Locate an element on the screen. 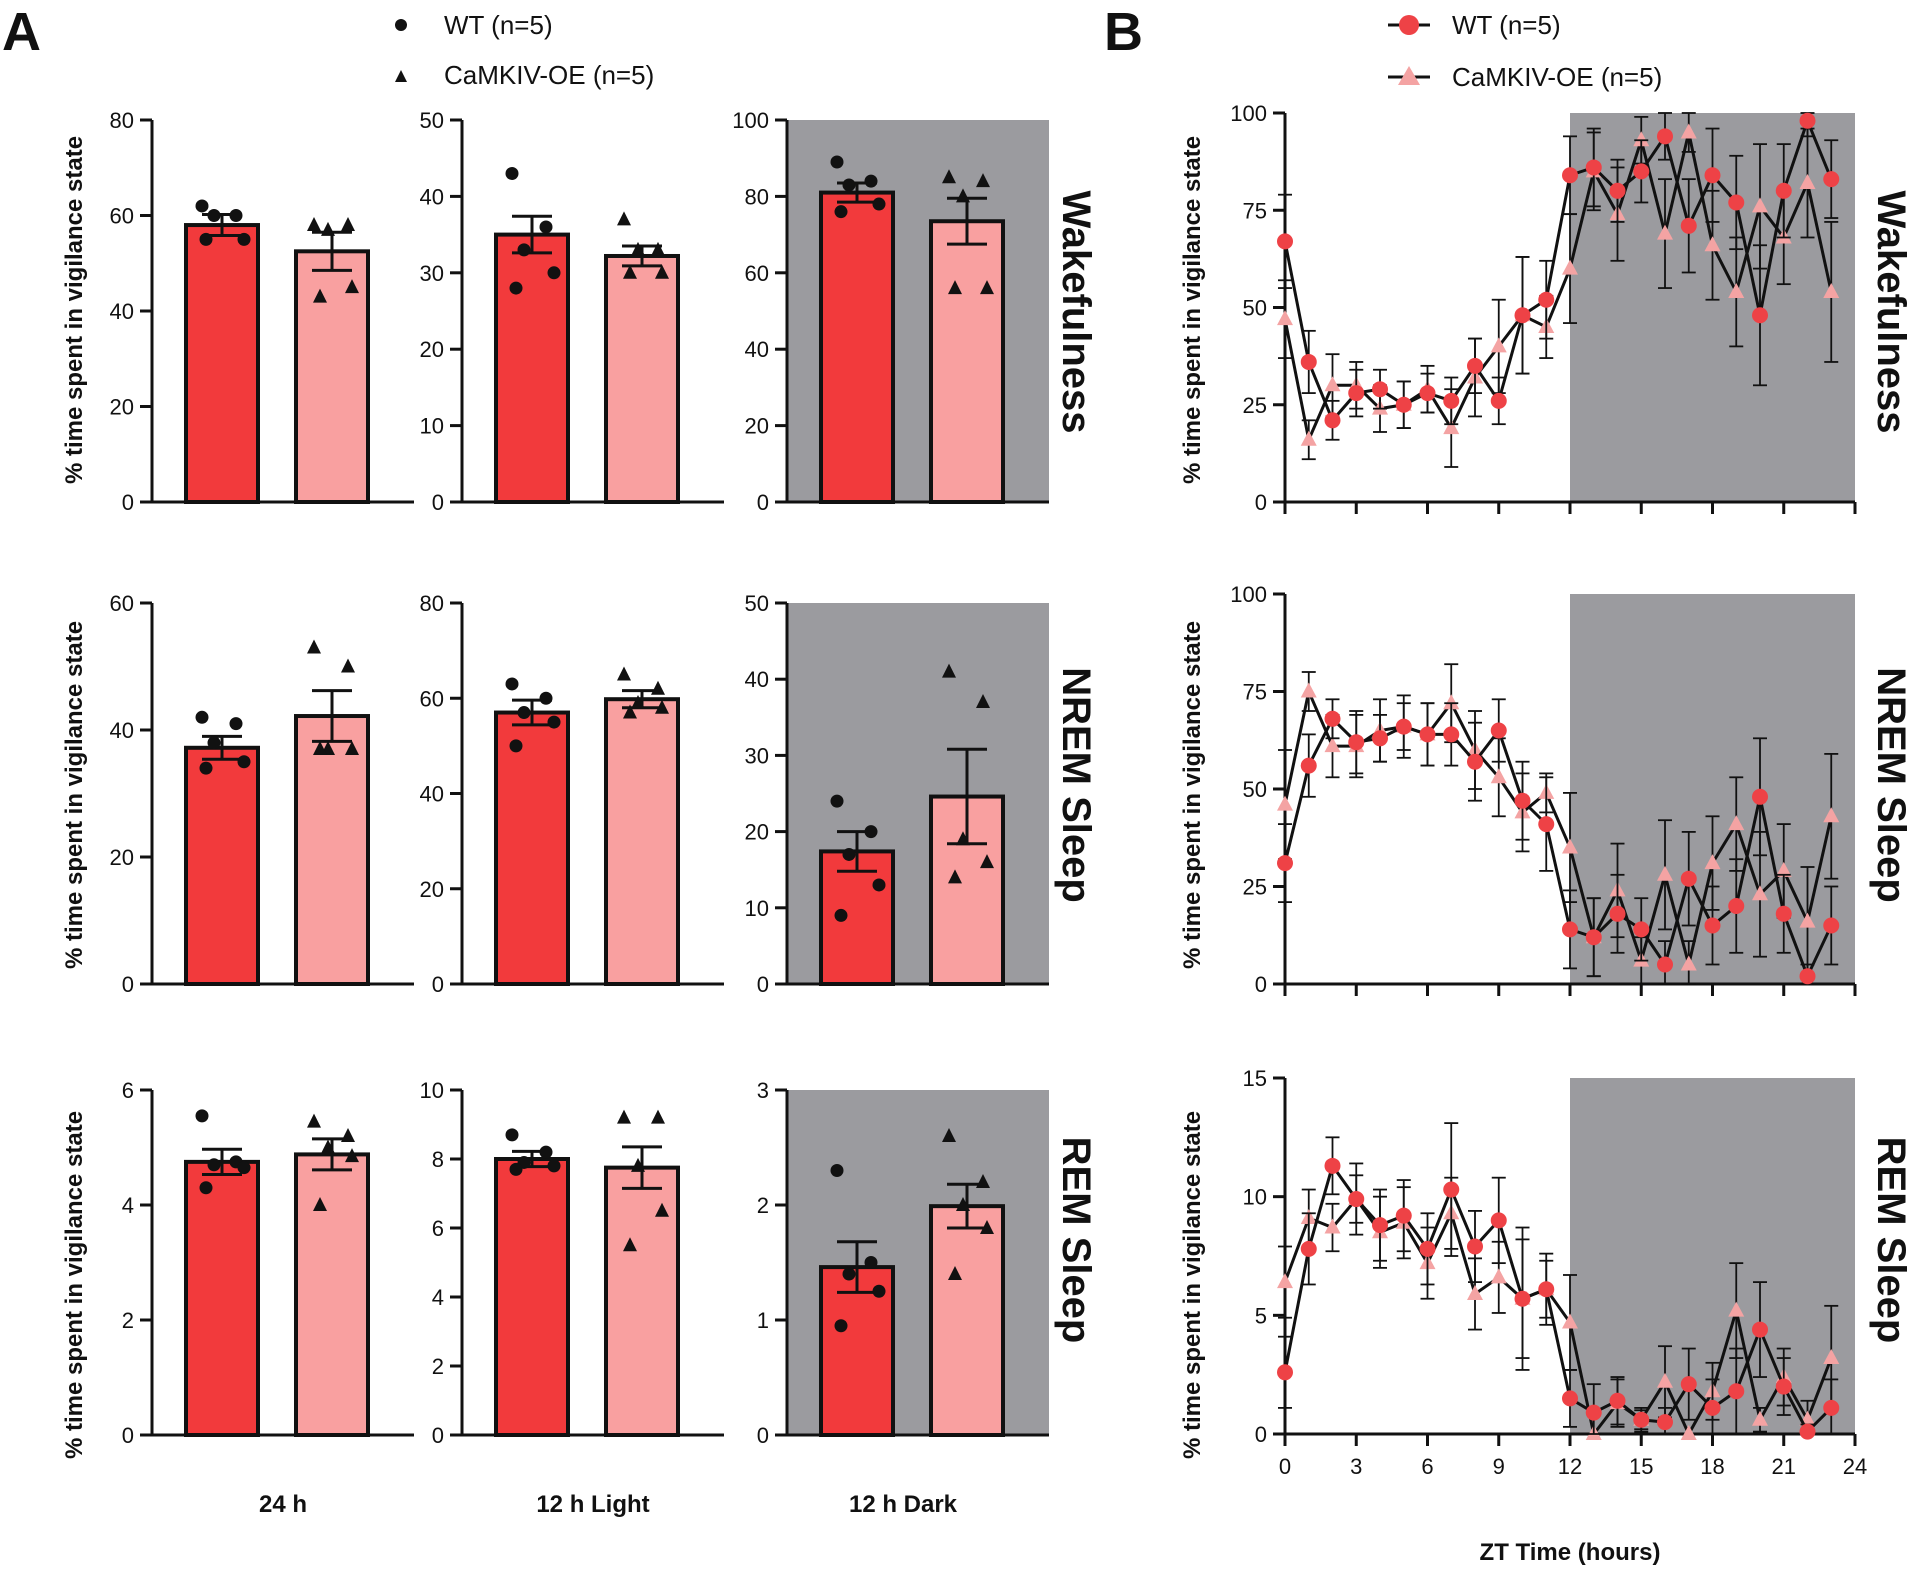 The image size is (1908, 1569). y-tick-label: 20 is located at coordinates (757, 832).